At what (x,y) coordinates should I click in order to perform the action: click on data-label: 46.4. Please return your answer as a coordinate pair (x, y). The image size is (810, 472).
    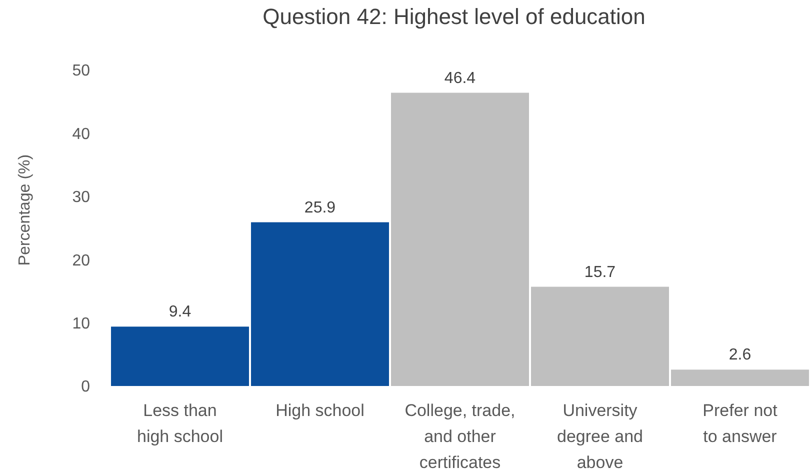
    Looking at the image, I should click on (460, 78).